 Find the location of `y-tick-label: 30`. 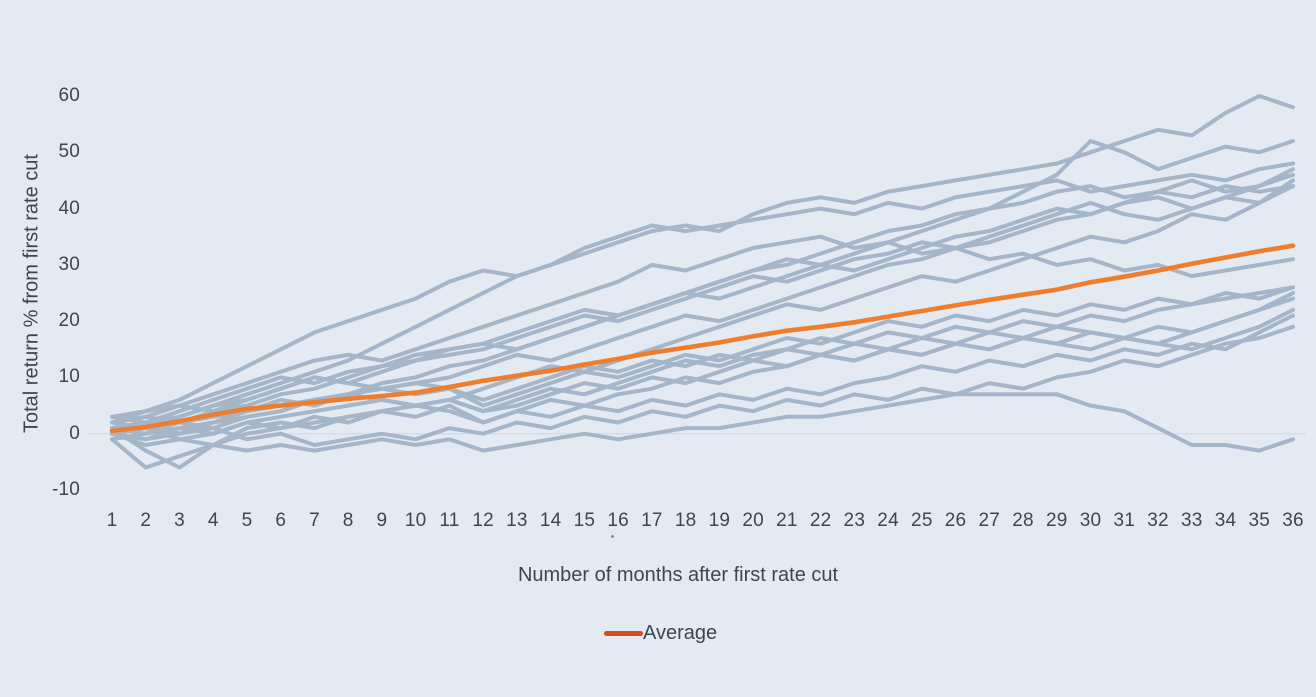

y-tick-label: 30 is located at coordinates (69, 264).